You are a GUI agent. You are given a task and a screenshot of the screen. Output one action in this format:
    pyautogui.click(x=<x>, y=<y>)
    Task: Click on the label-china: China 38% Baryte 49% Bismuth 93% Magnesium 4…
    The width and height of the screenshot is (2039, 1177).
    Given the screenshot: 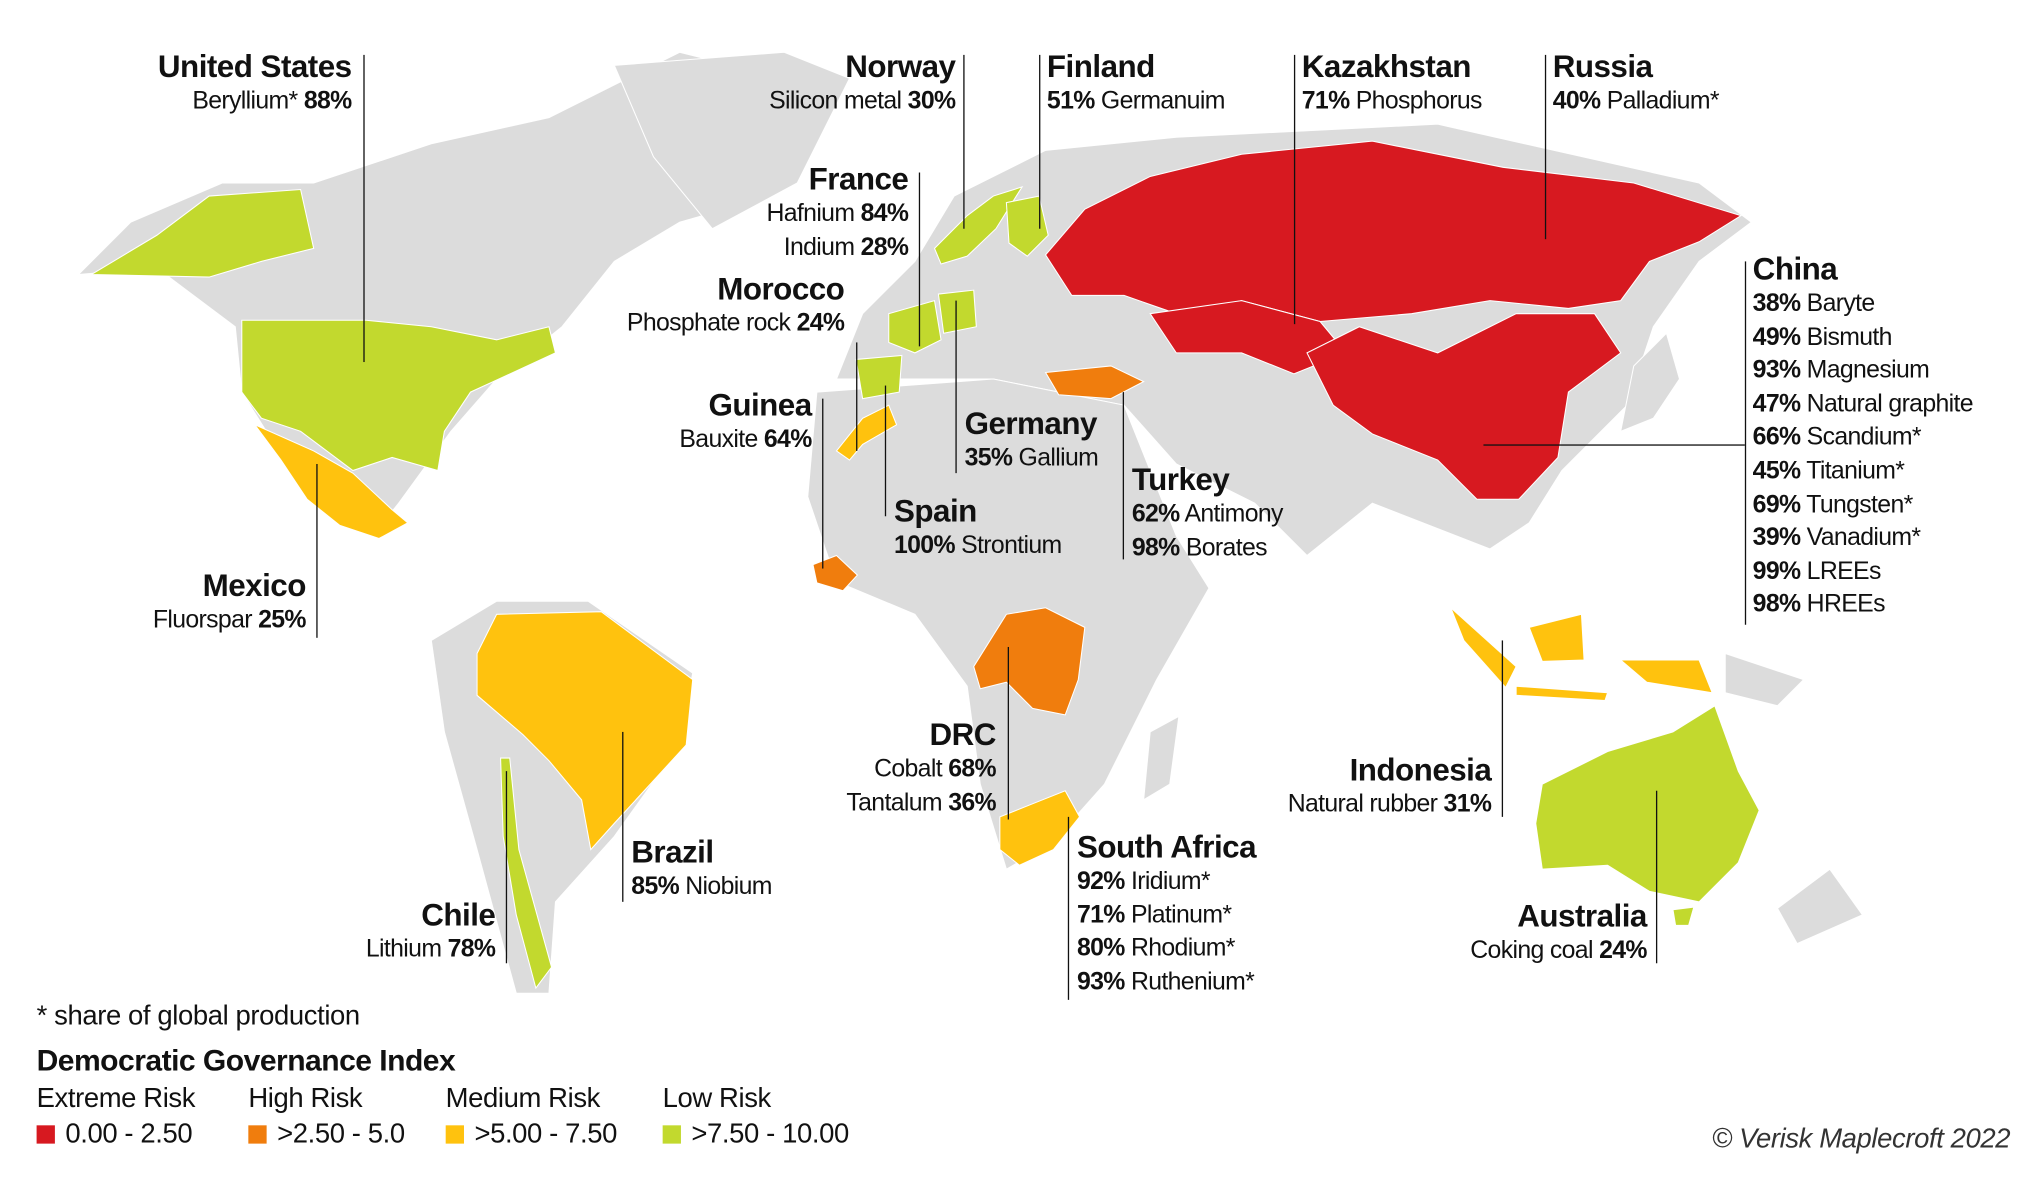 What is the action you would take?
    pyautogui.click(x=1863, y=437)
    